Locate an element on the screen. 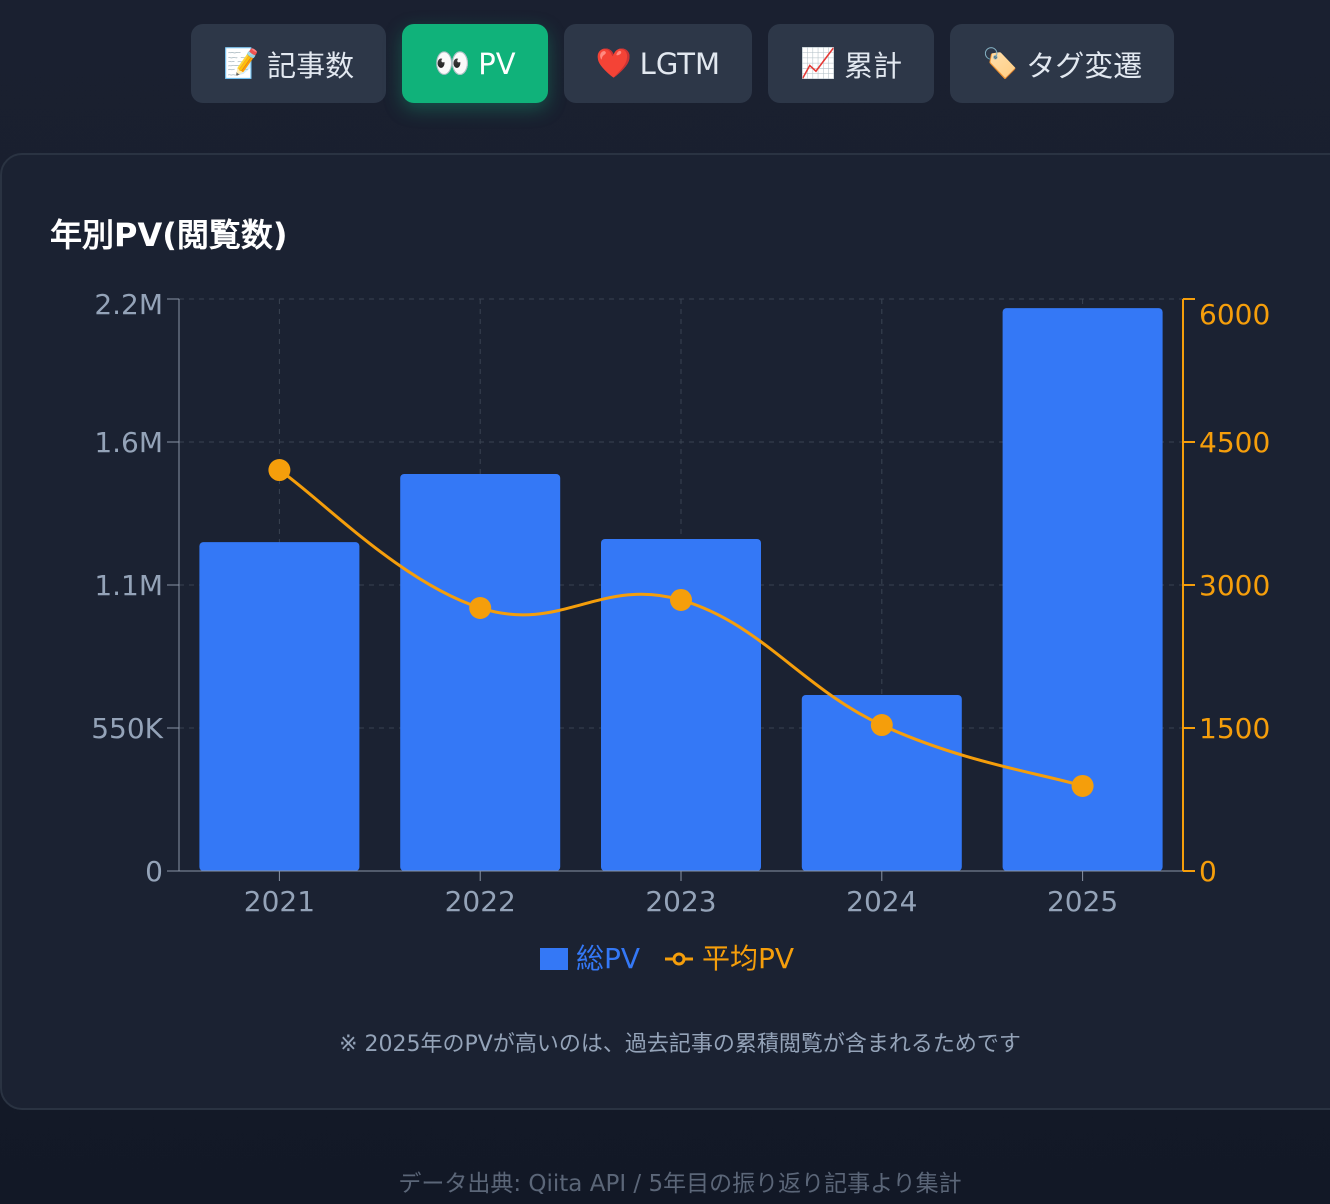 This screenshot has width=1330, height=1204. tab-icon: 🏷️ is located at coordinates (1000, 63).